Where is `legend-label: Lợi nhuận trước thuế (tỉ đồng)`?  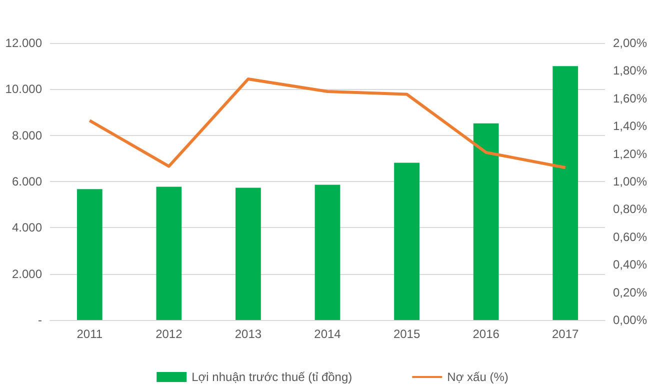
legend-label: Lợi nhuận trước thuế (tỉ đồng) is located at coordinates (272, 377).